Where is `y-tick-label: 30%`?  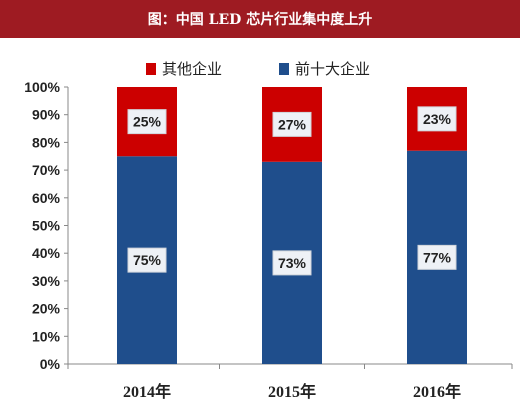 y-tick-label: 30% is located at coordinates (46, 281).